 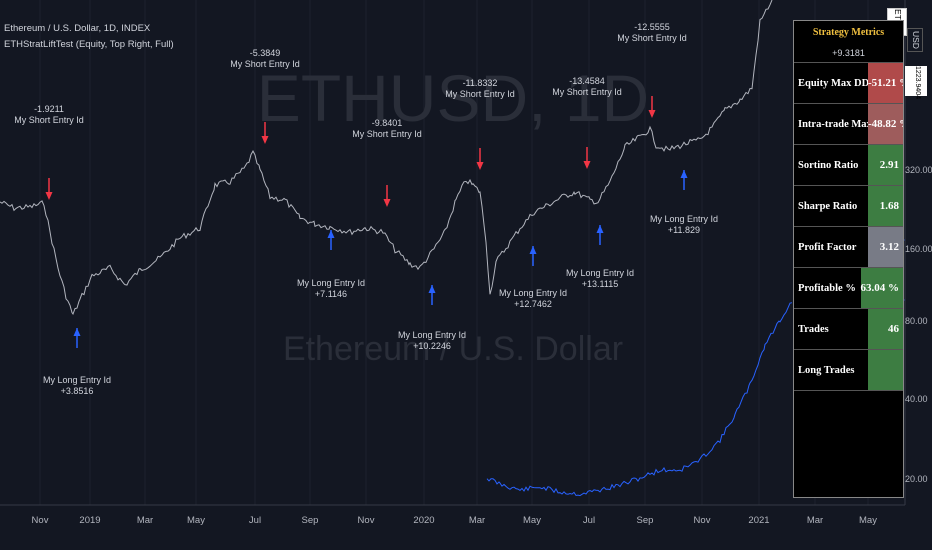 I want to click on watermark-symbol: ETHUSD, 1D, so click(x=453, y=98).